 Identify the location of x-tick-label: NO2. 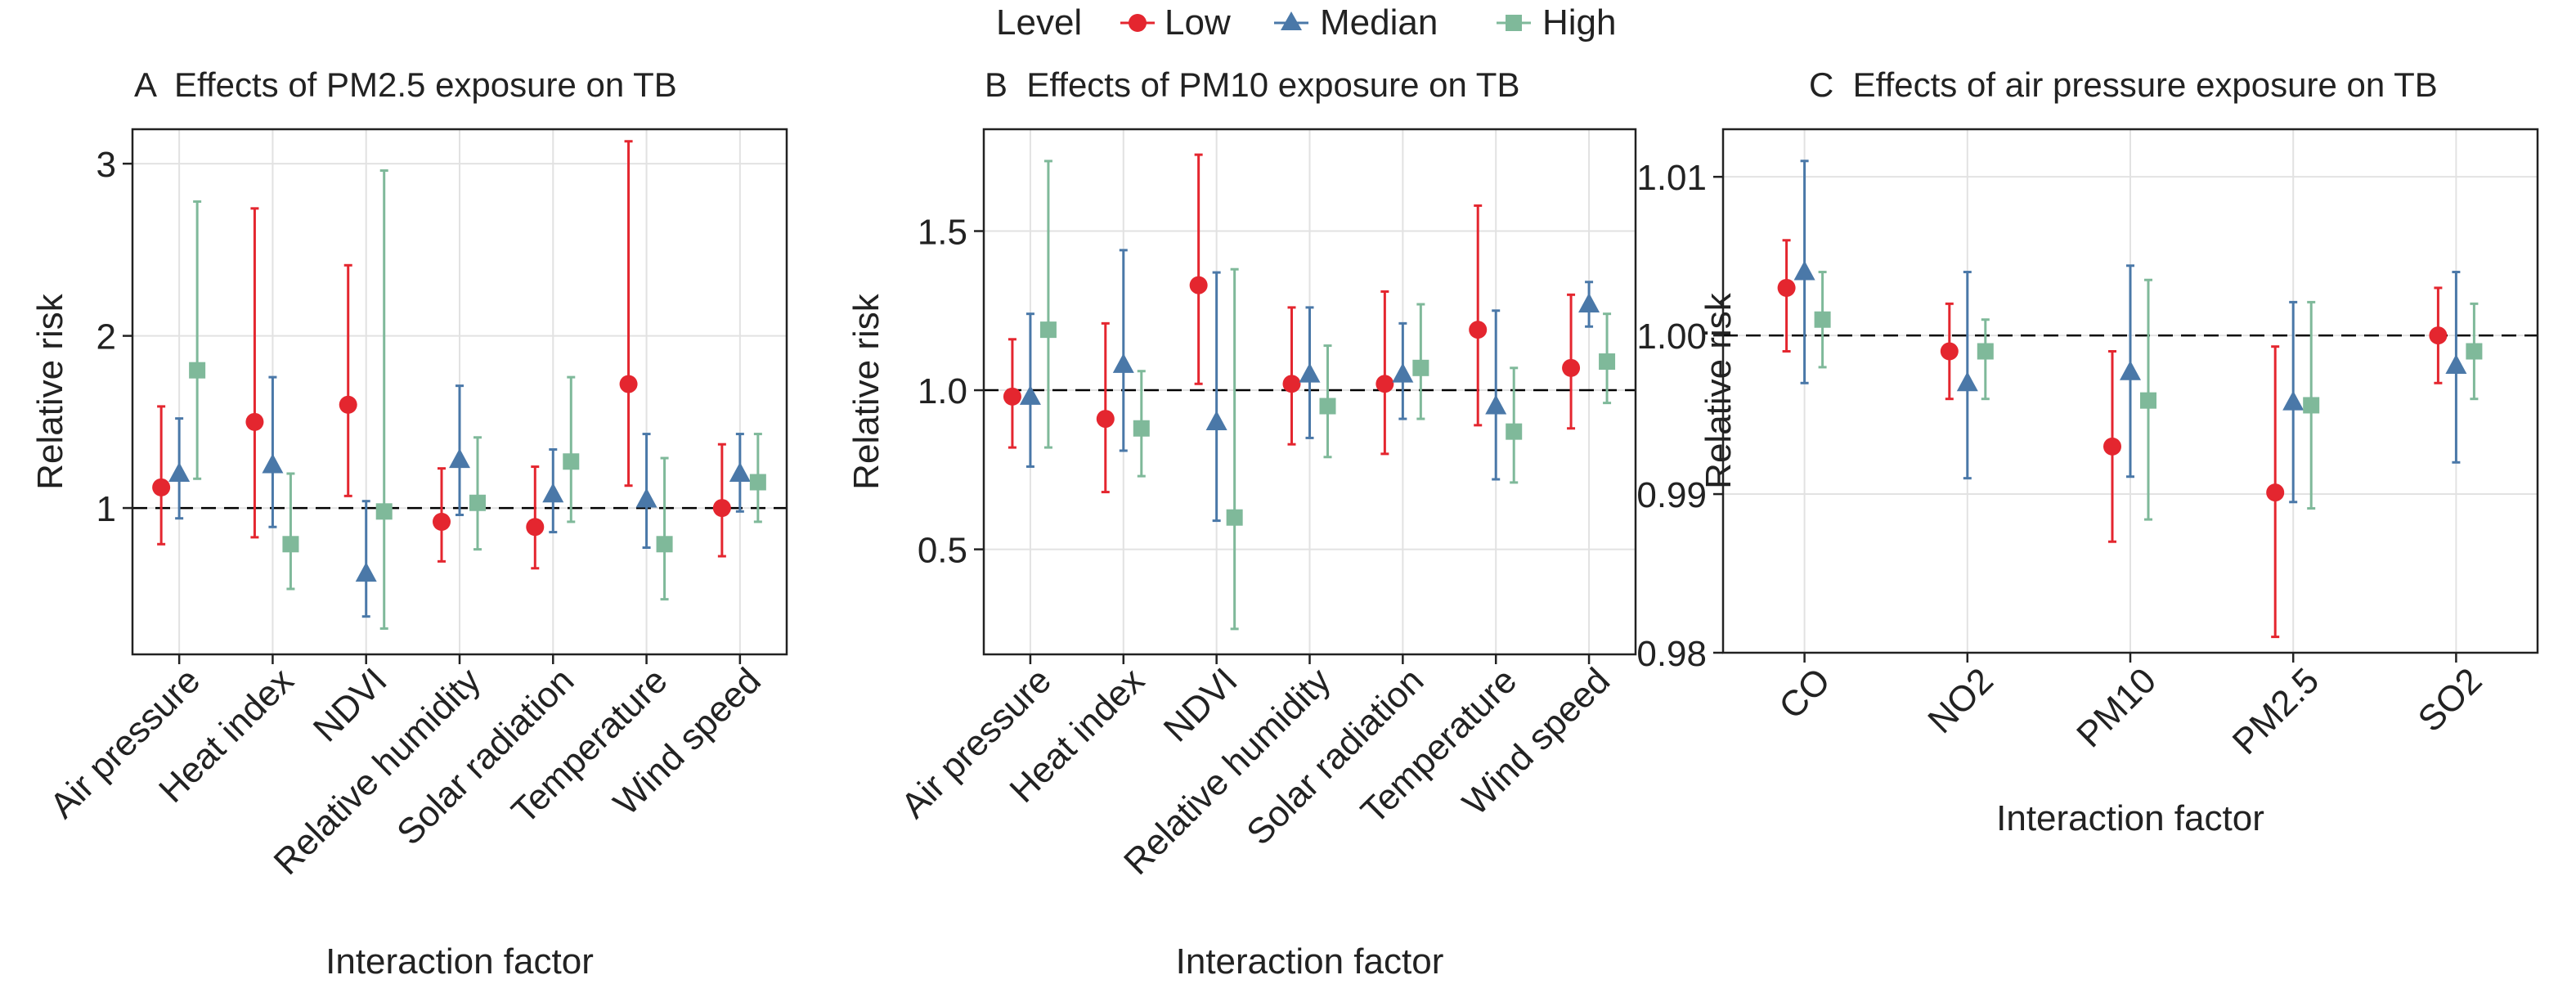
(1961, 700).